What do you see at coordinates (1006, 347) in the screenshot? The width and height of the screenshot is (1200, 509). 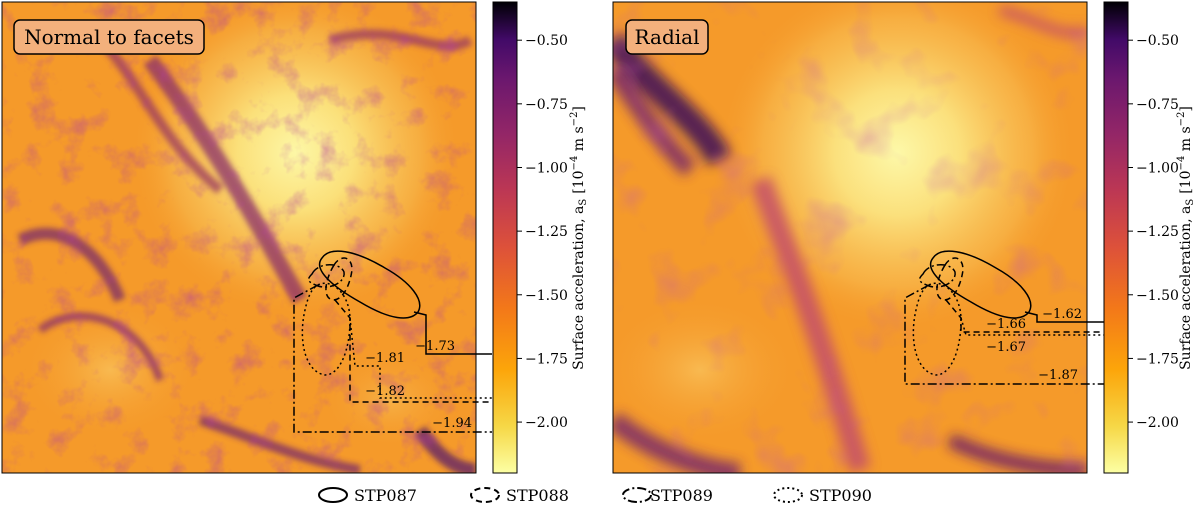 I see `right-annot-stp090: −1.67` at bounding box center [1006, 347].